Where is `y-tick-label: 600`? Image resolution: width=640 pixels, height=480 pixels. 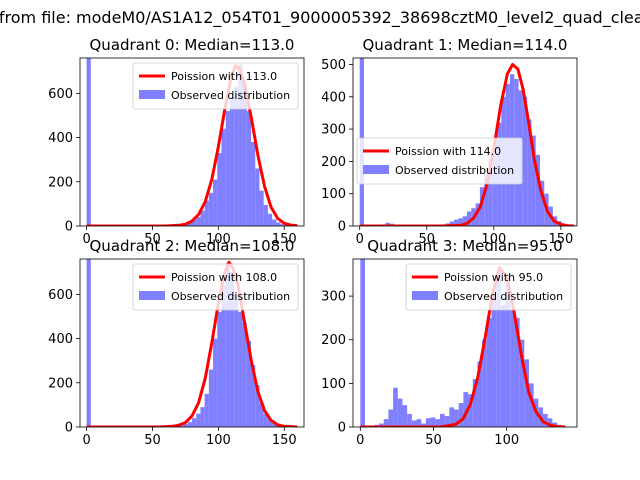
y-tick-label: 600 is located at coordinates (60, 94).